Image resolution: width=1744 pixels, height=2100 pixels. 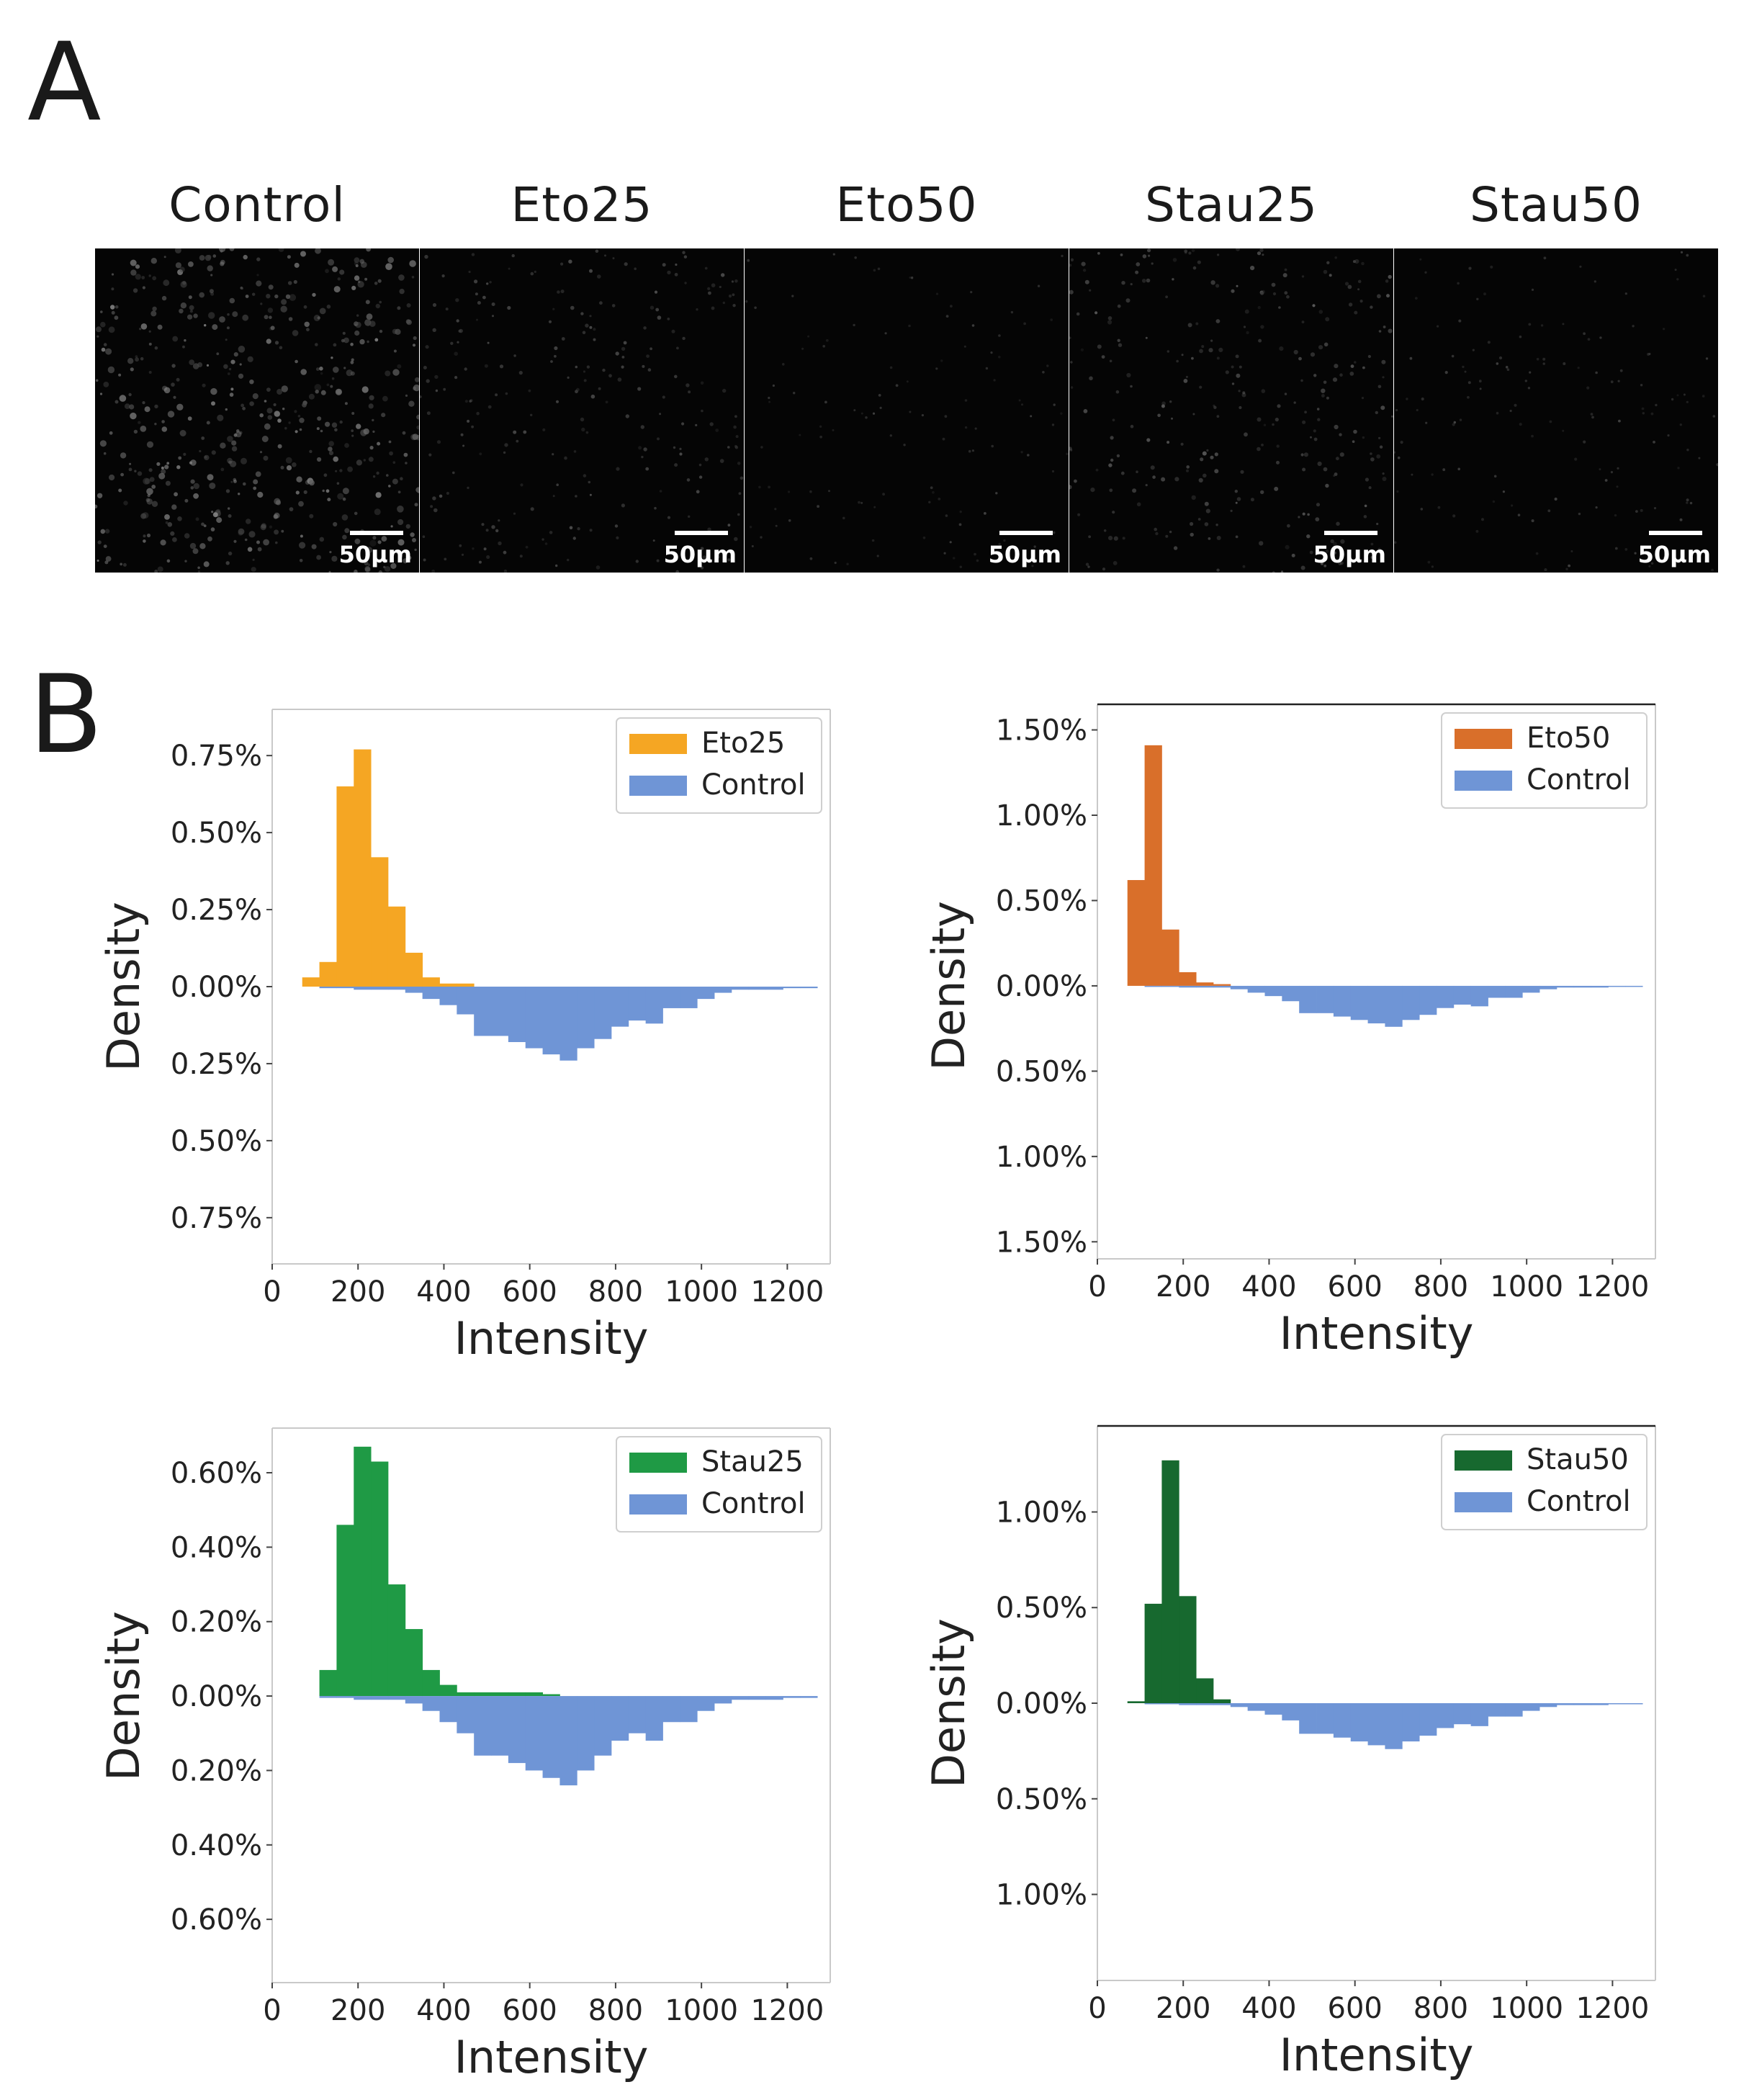 I want to click on legend-label: Eto50, so click(x=1568, y=739).